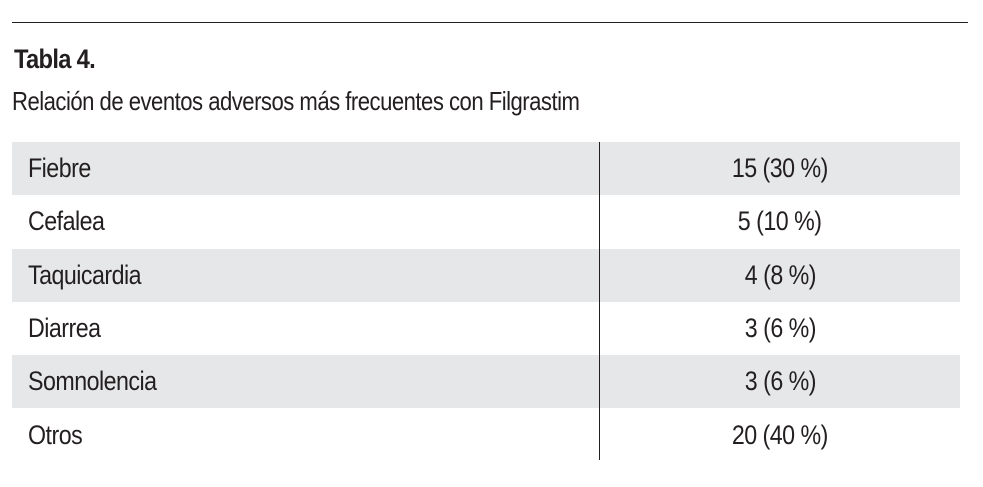  What do you see at coordinates (486, 221) in the screenshot?
I see `table-row: Cefalea 5 (10 %)` at bounding box center [486, 221].